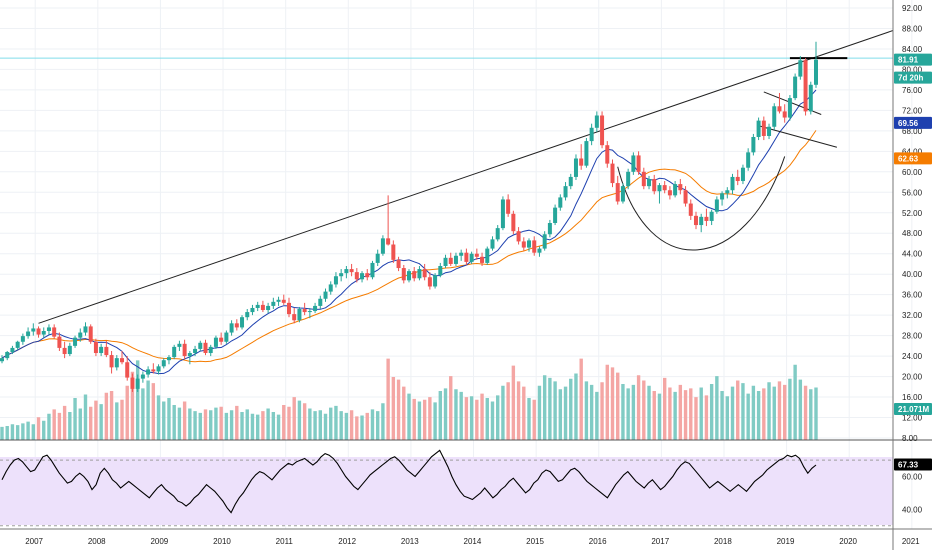 Image resolution: width=932 pixels, height=550 pixels. What do you see at coordinates (701, 203) in the screenshot?
I see `cup-curve` at bounding box center [701, 203].